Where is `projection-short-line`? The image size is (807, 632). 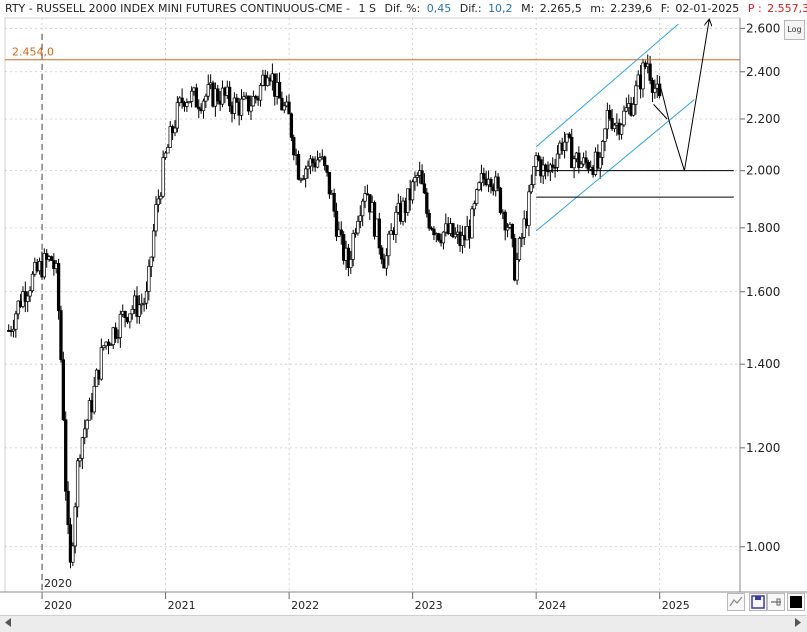
projection-short-line is located at coordinates (660, 112).